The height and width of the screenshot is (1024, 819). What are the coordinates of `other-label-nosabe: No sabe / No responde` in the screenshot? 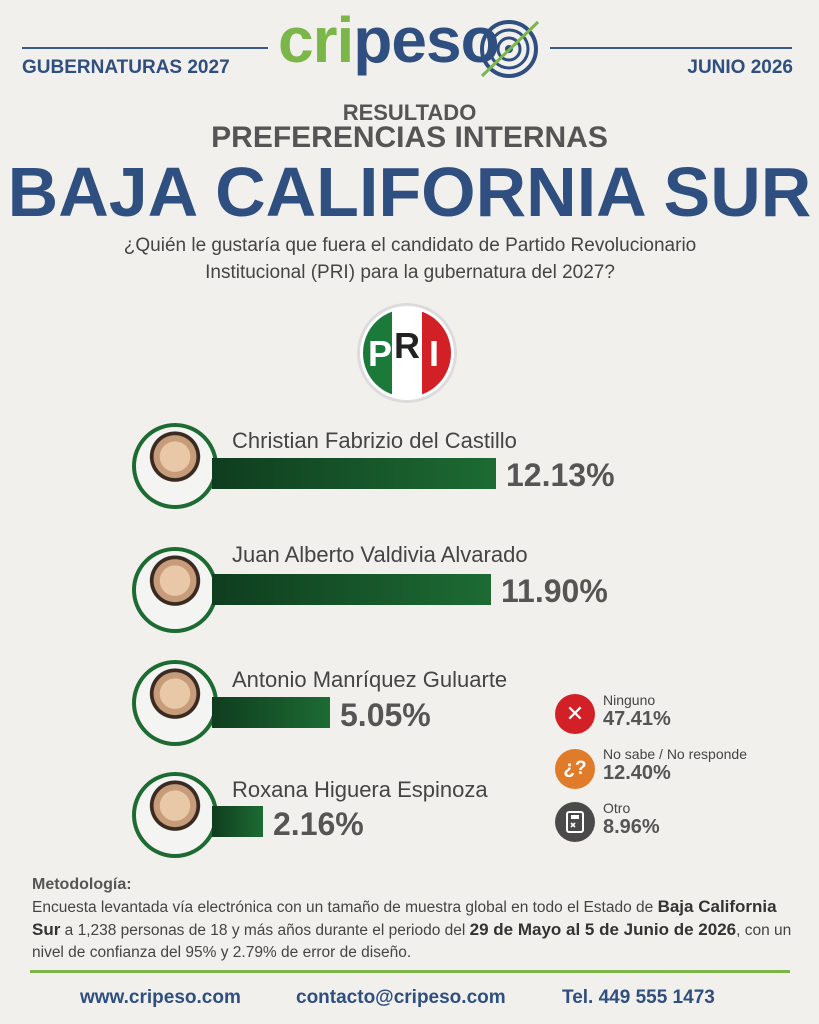 It's located at (675, 754).